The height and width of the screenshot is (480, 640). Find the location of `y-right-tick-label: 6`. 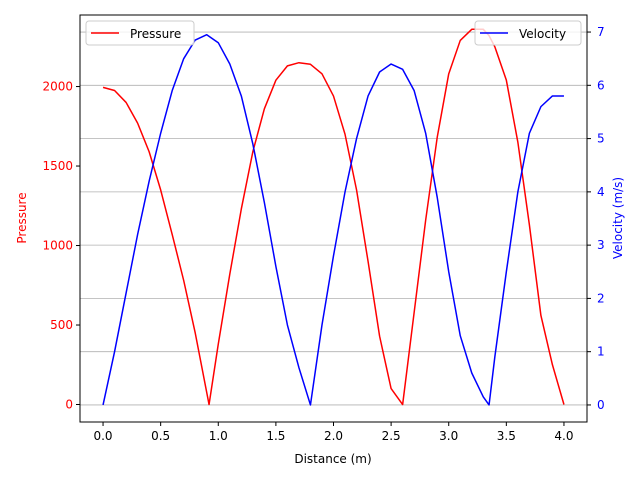

y-right-tick-label: 6 is located at coordinates (601, 85).